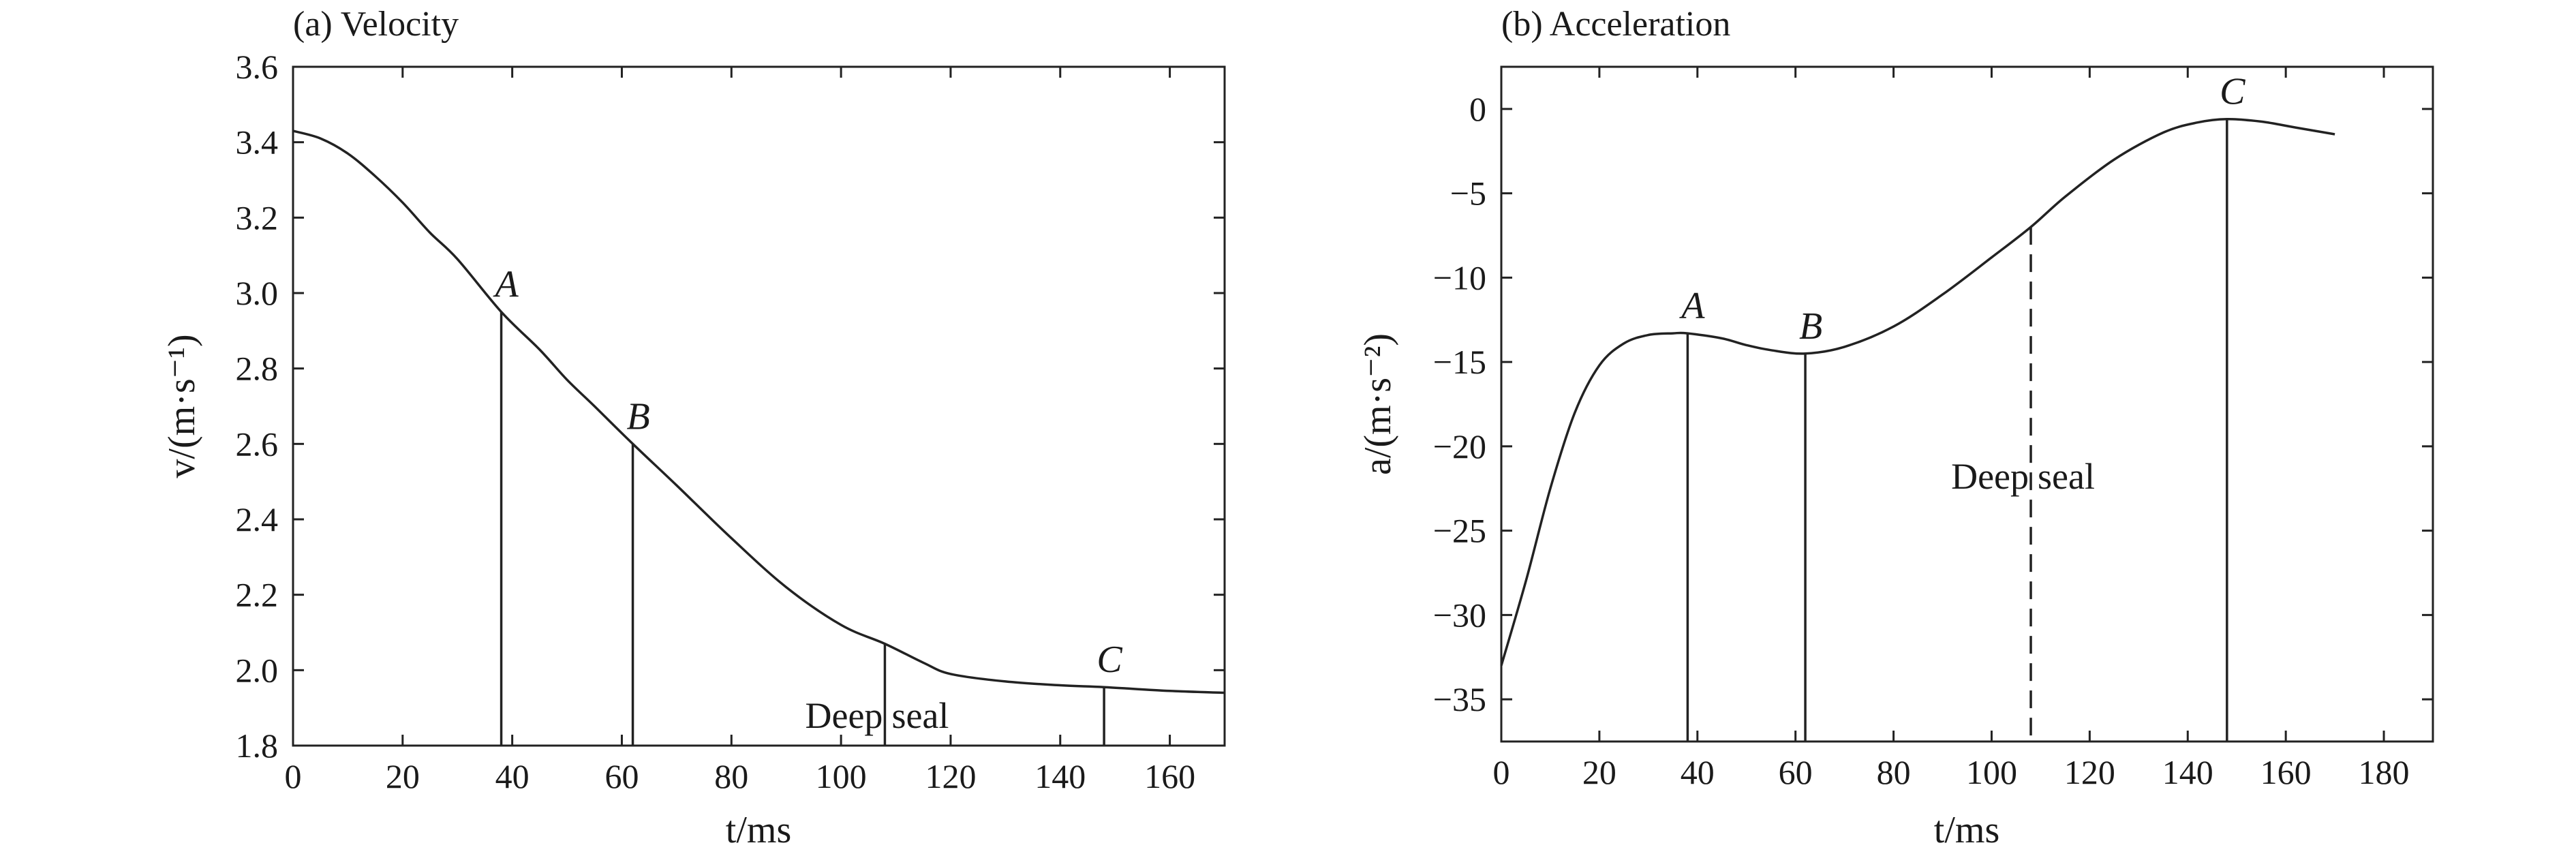 Image resolution: width=2576 pixels, height=856 pixels. I want to click on acceleration-annotation-right: seal, so click(2066, 476).